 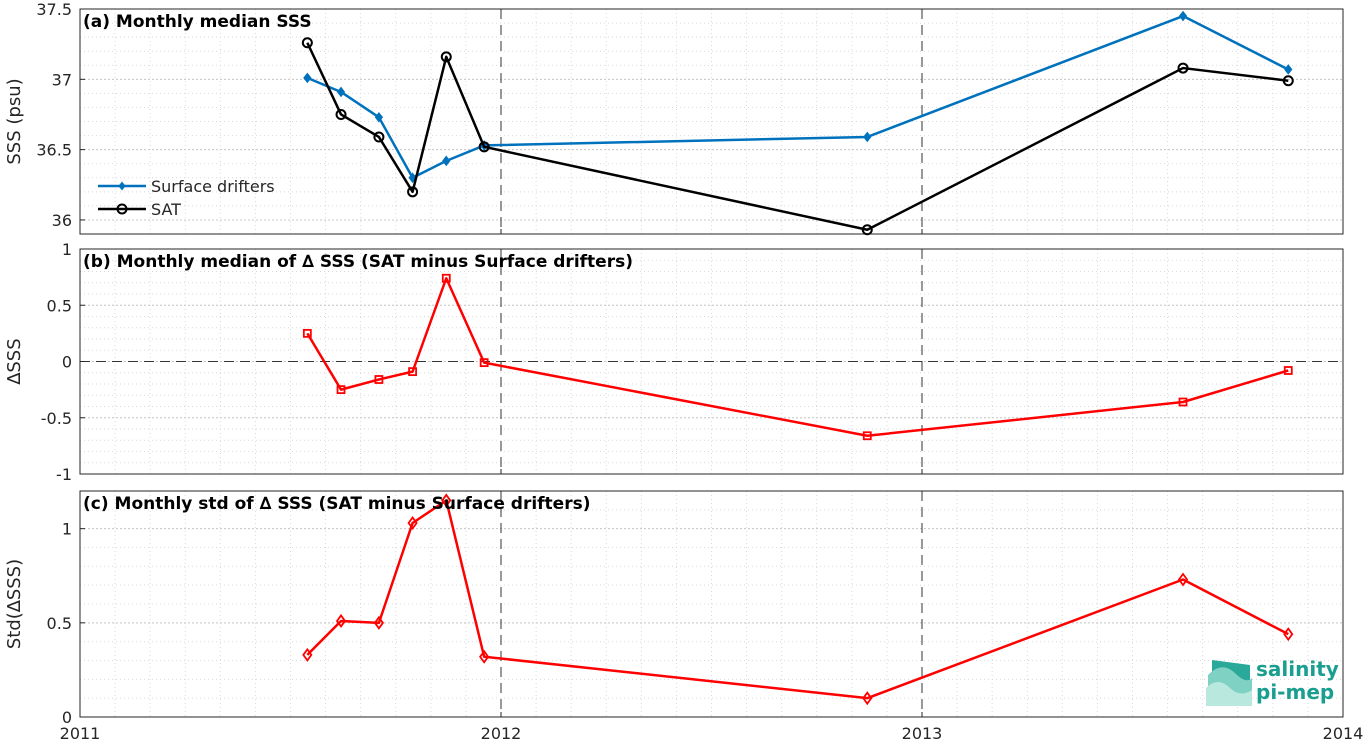 I want to click on logo-line2: pi-mep, so click(x=1295, y=692).